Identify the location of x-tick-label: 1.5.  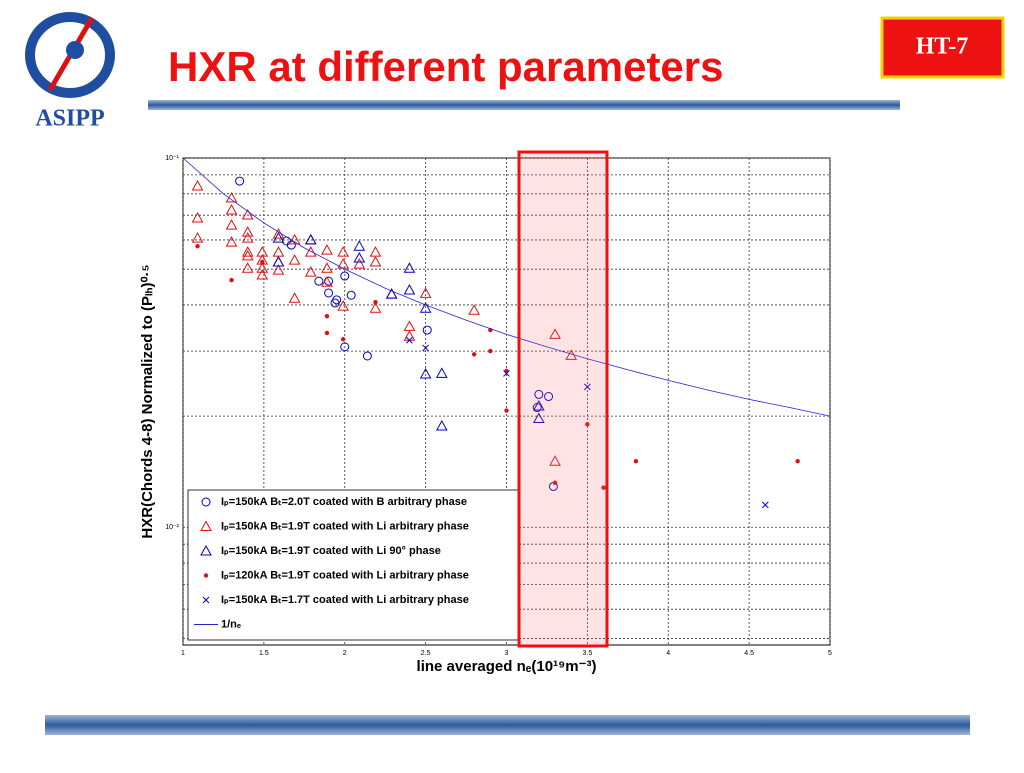
(264, 653).